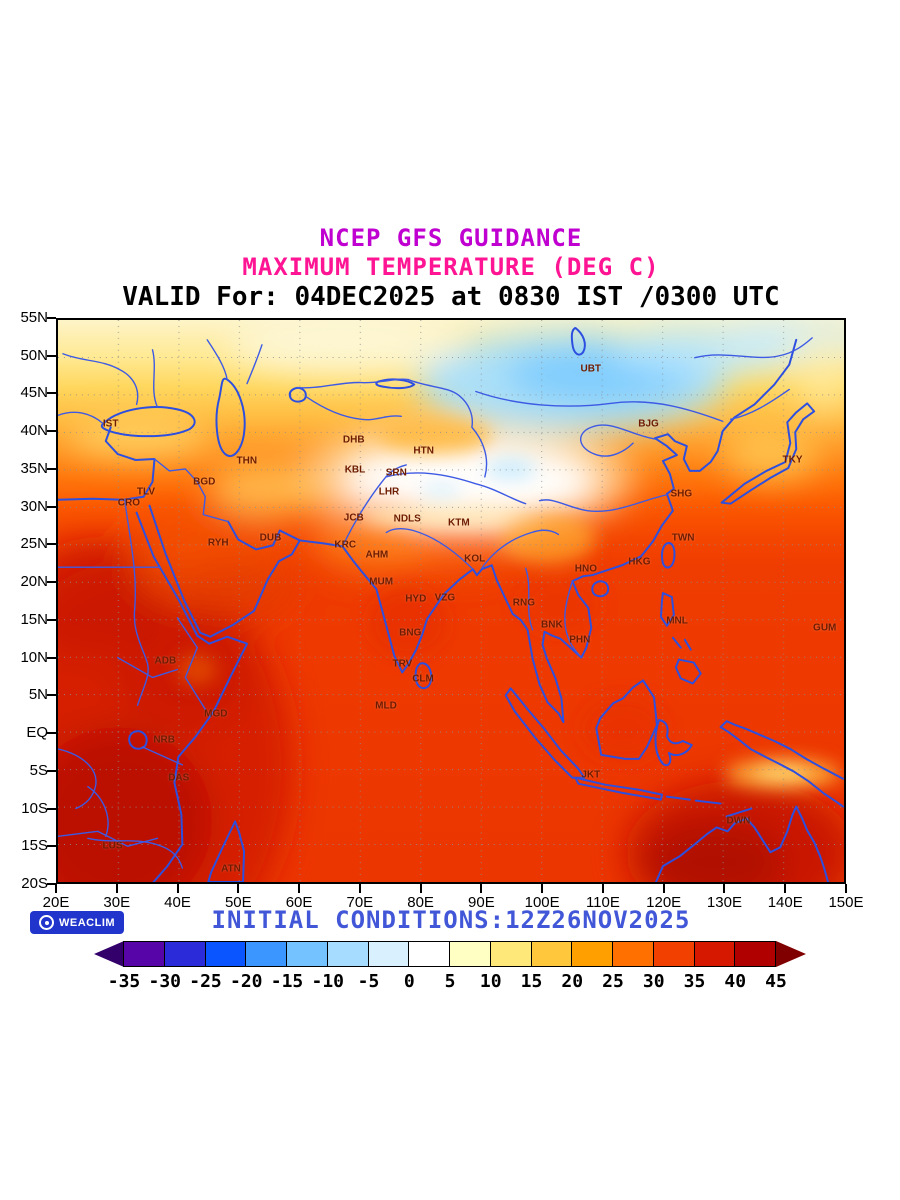  I want to click on lon-axis-label: 120E, so click(664, 902).